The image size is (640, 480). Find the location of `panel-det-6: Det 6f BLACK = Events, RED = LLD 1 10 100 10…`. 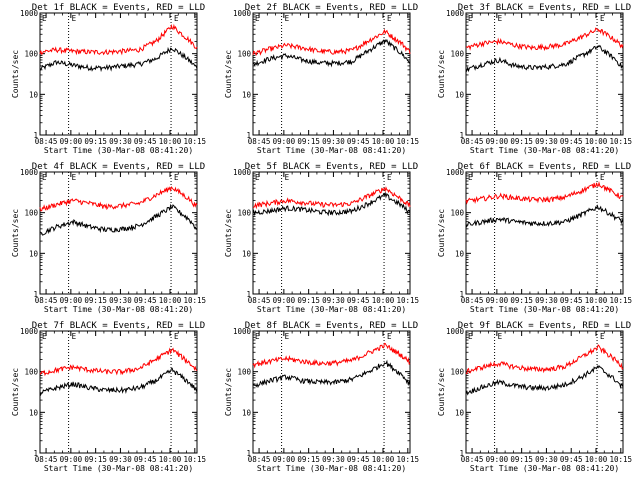

panel-det-6: Det 6f BLACK = Events, RED = LLD 1 10 100 10… is located at coordinates (534, 238).